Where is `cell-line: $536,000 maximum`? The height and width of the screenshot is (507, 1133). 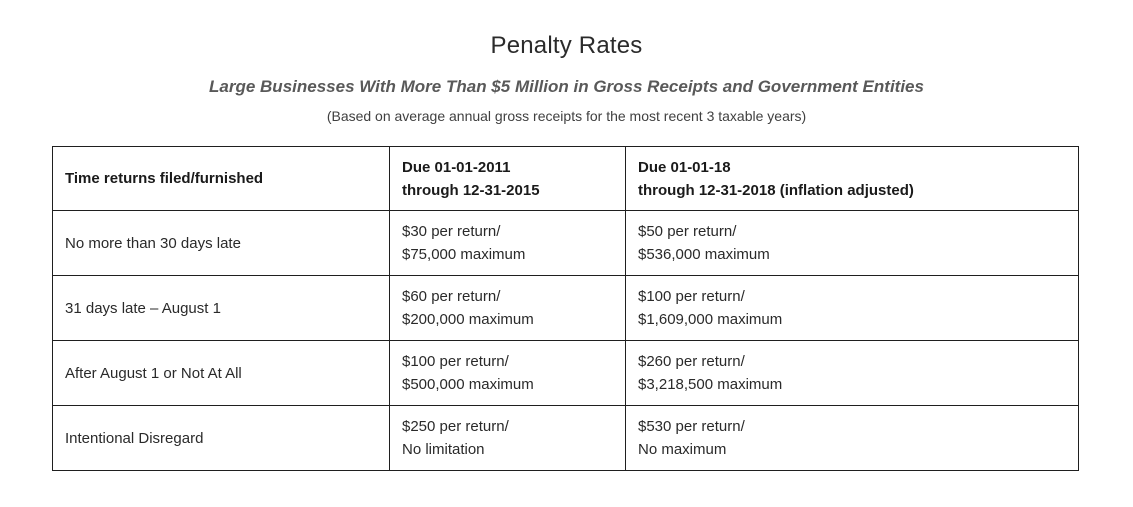
cell-line: $536,000 maximum is located at coordinates (704, 254).